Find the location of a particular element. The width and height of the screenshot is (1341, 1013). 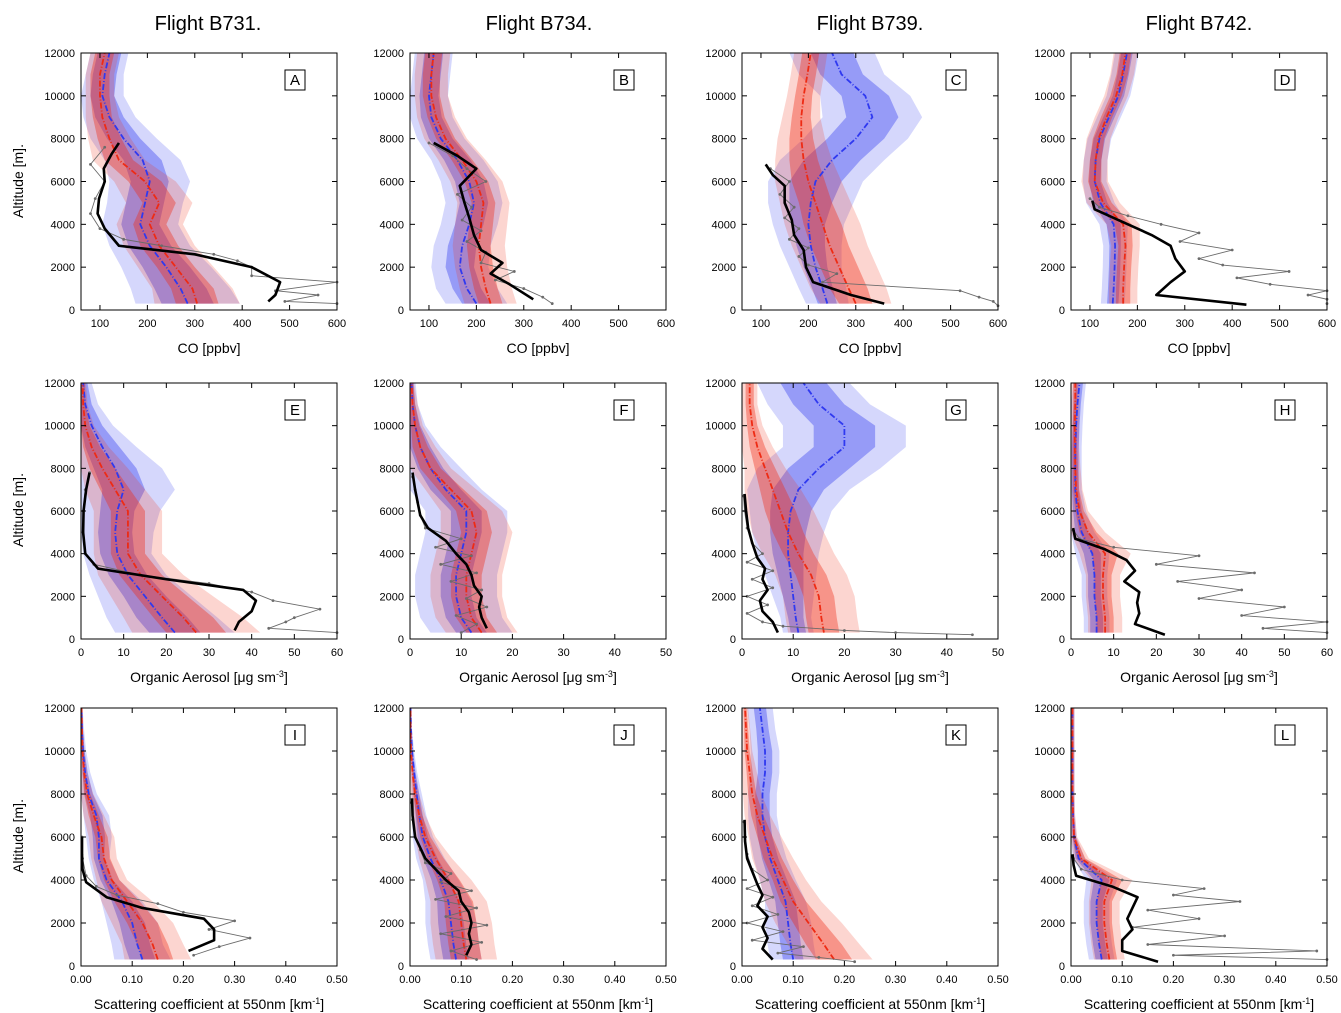

panel-b-xtick-label: 500 is located at coordinates (618, 324).